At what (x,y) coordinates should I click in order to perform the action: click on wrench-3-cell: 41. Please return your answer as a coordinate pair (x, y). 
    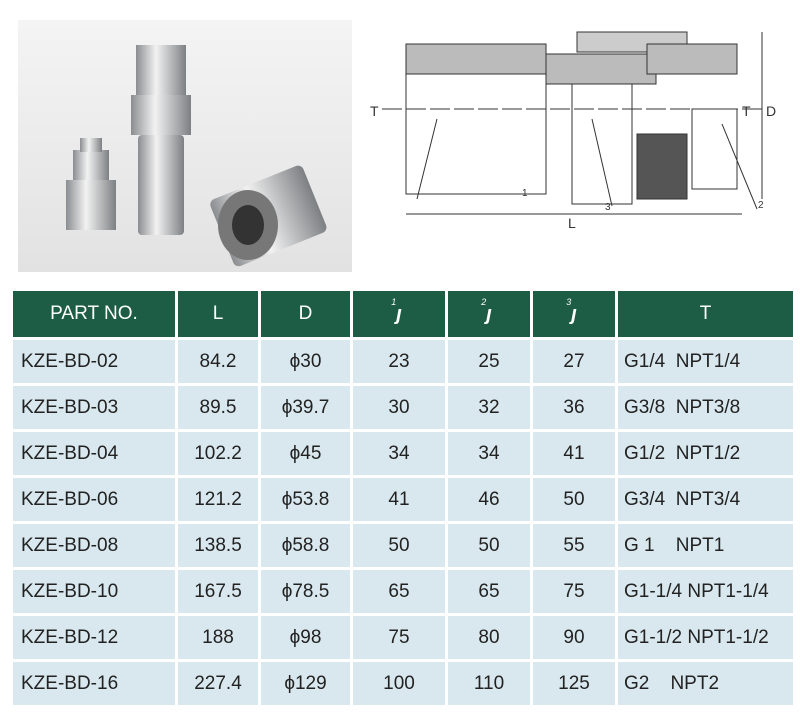
    Looking at the image, I should click on (574, 453).